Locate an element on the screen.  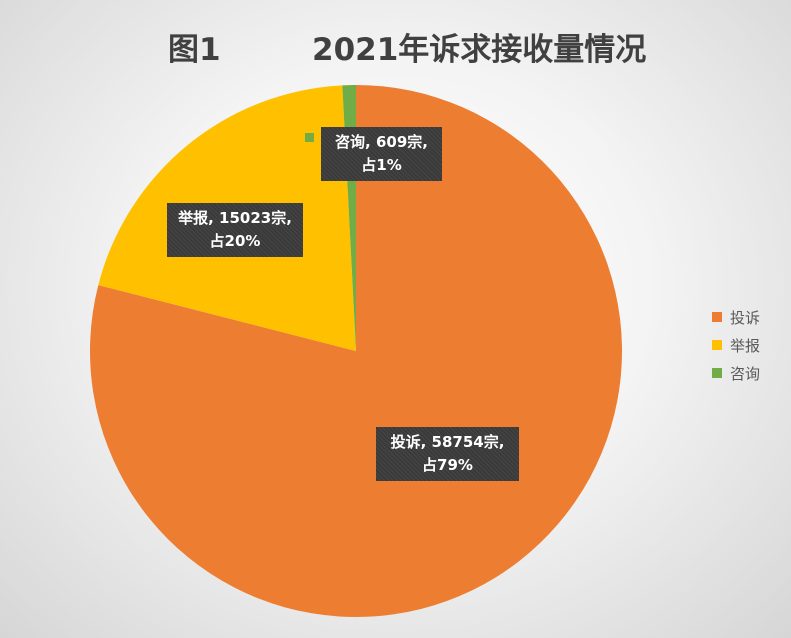
legend-label-complaint: 投诉 is located at coordinates (745, 317).